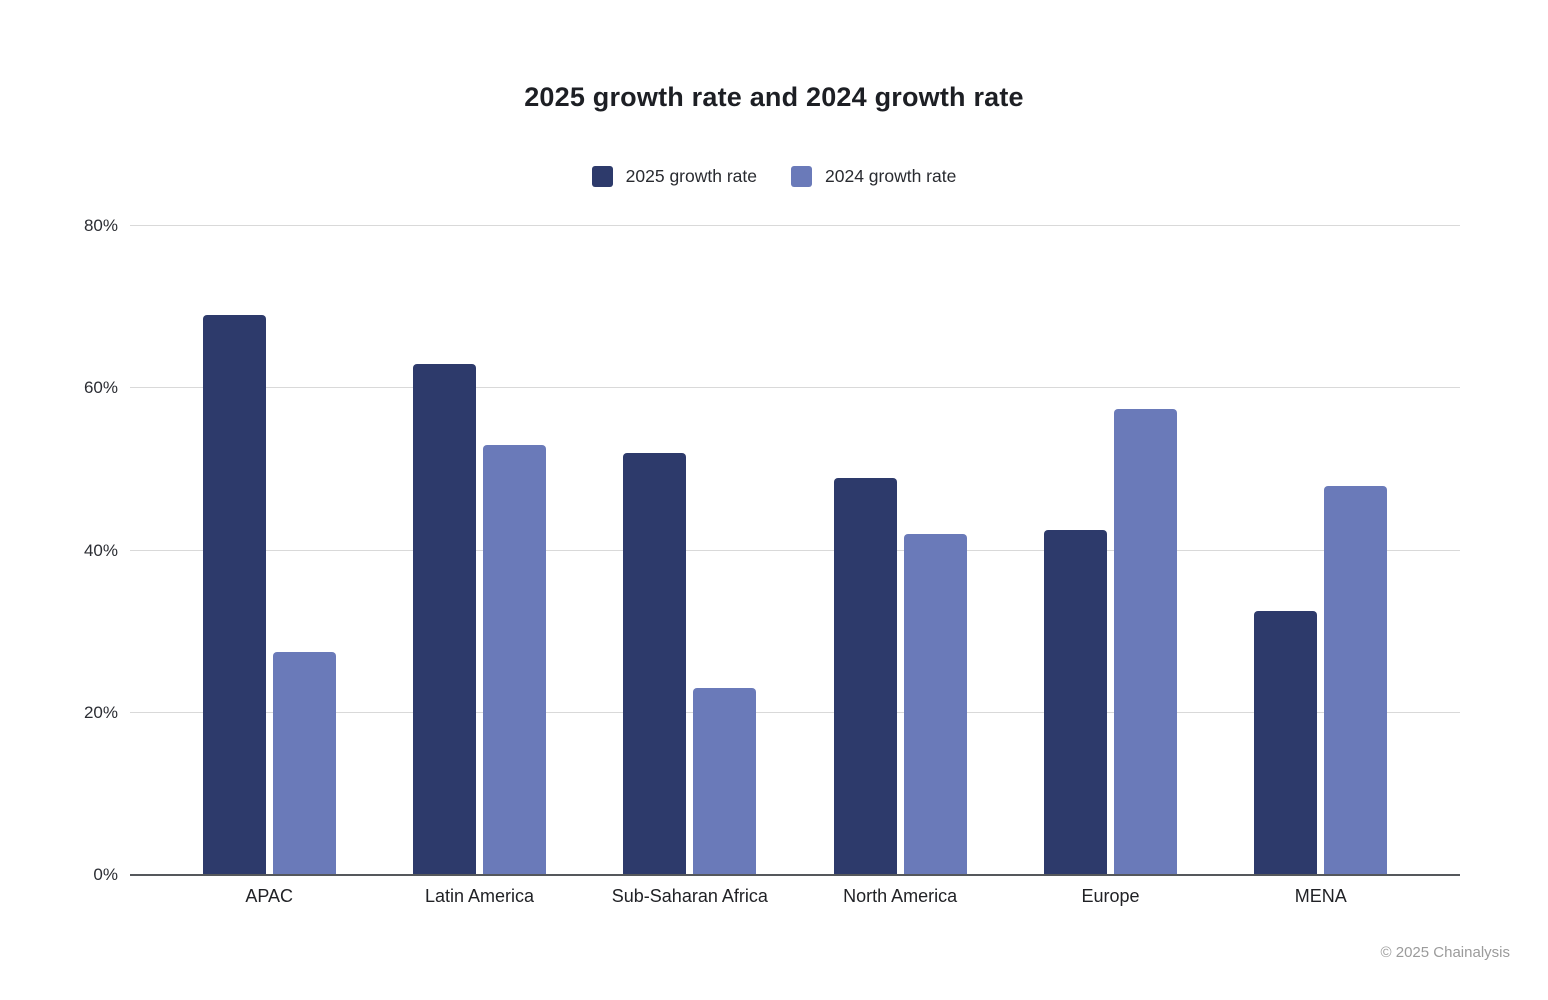  What do you see at coordinates (1110, 896) in the screenshot?
I see `category-label-europe: Europe` at bounding box center [1110, 896].